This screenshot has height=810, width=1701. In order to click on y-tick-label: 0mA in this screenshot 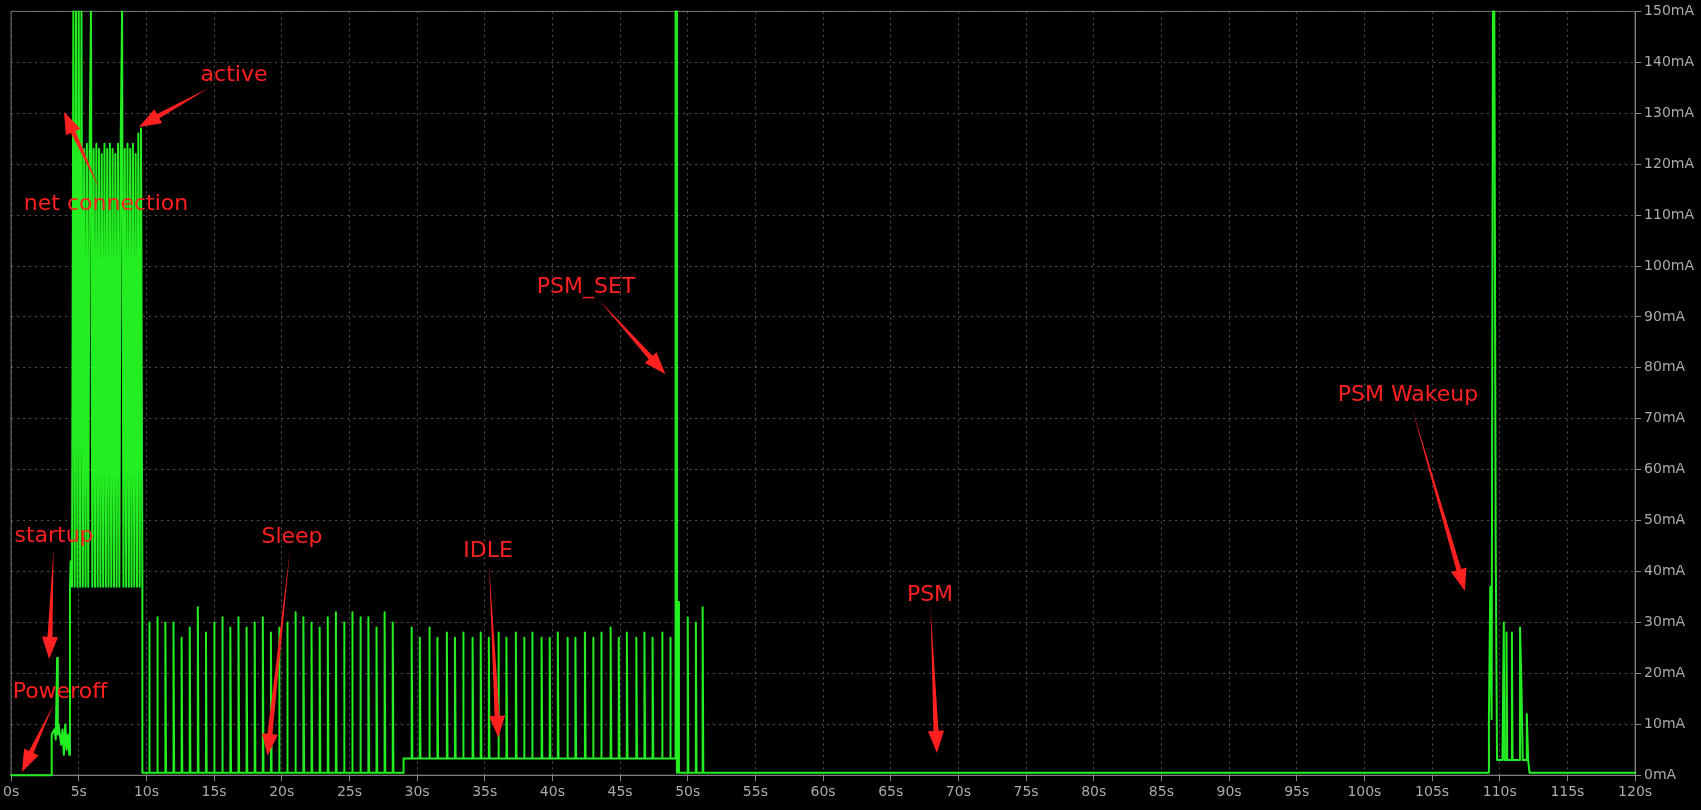, I will do `click(1660, 773)`.